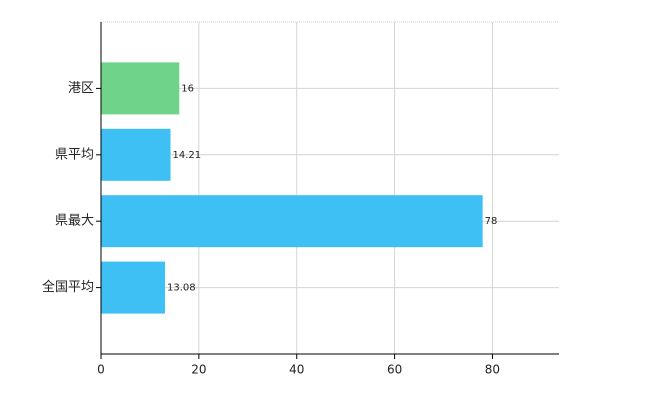  Describe the element at coordinates (74, 154) in the screenshot. I see `y-tick-label: 県平均` at that location.